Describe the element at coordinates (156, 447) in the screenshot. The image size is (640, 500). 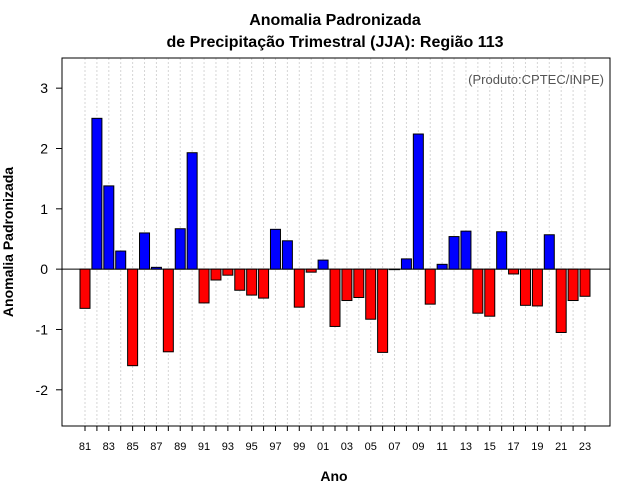
I see `x-tick-label: 87` at that location.